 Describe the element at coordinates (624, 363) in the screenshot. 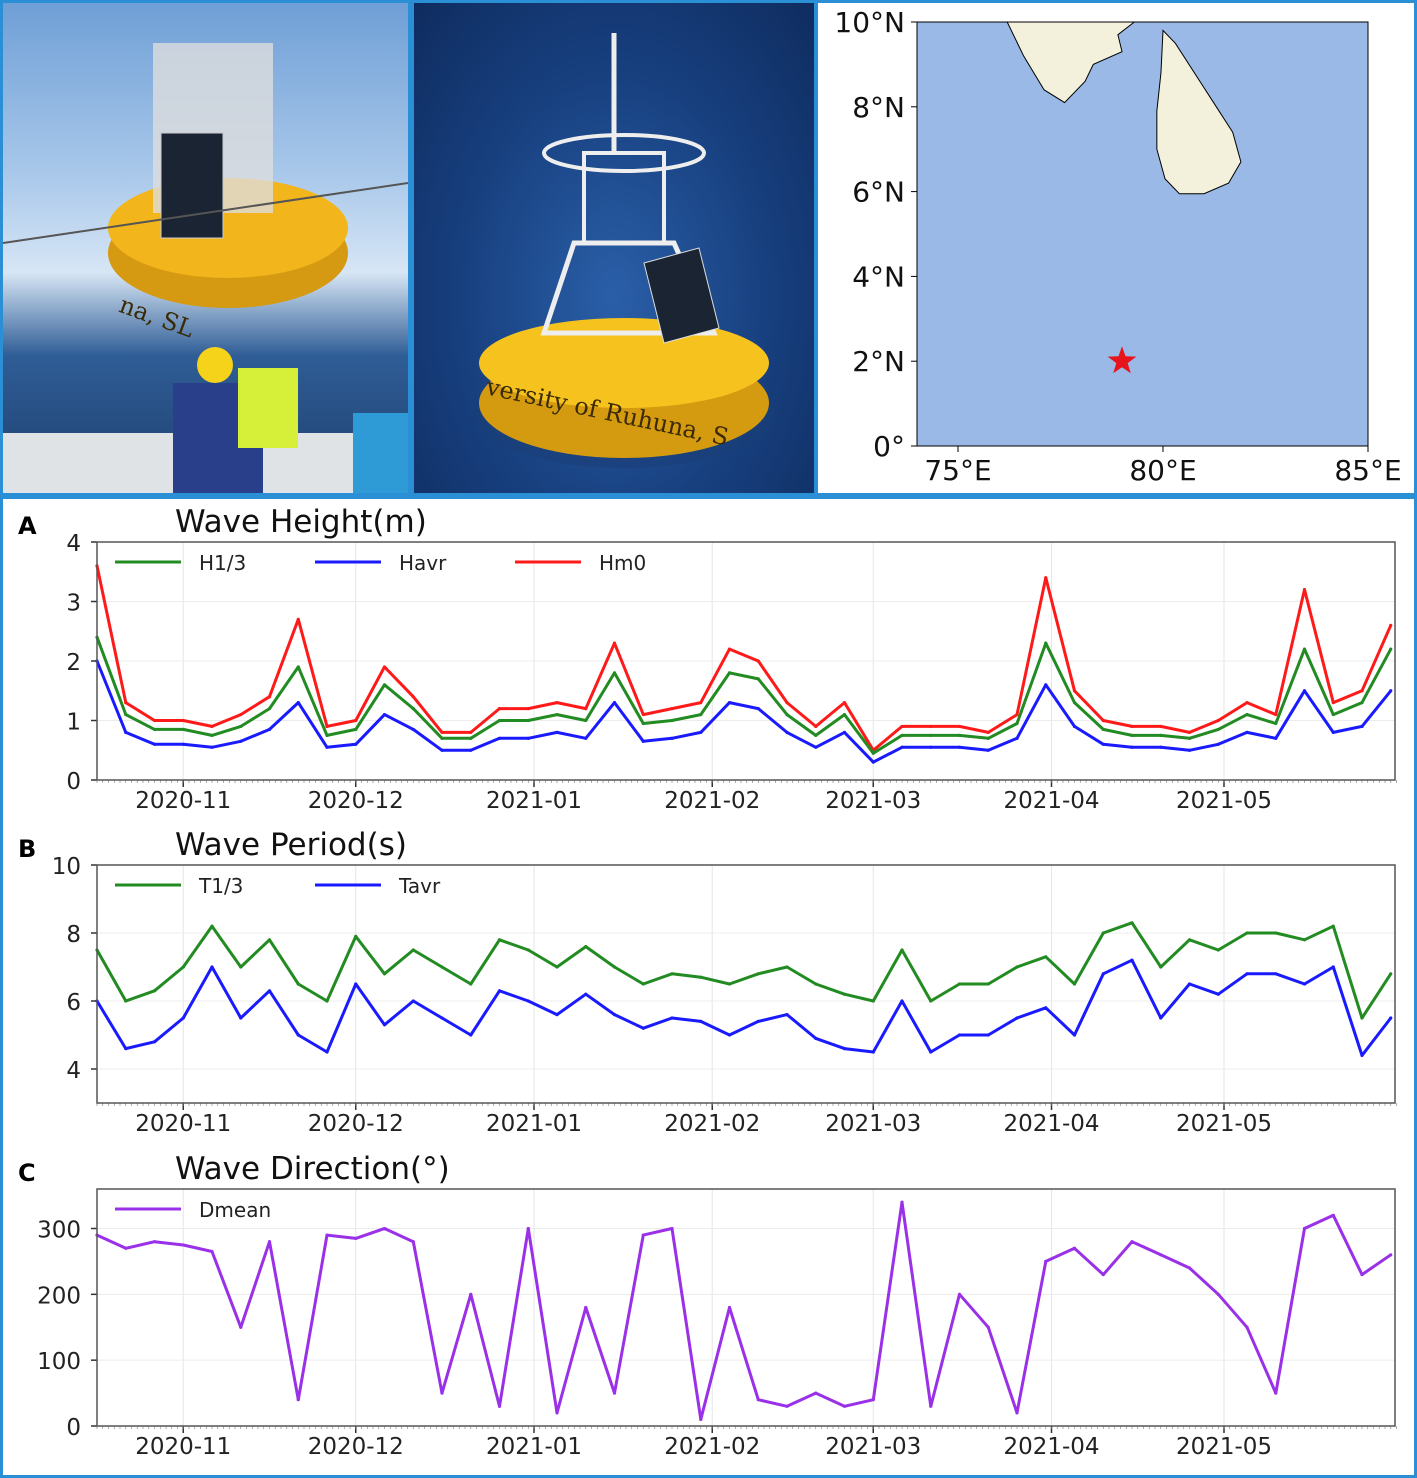

I see `buoy-hull-top` at that location.